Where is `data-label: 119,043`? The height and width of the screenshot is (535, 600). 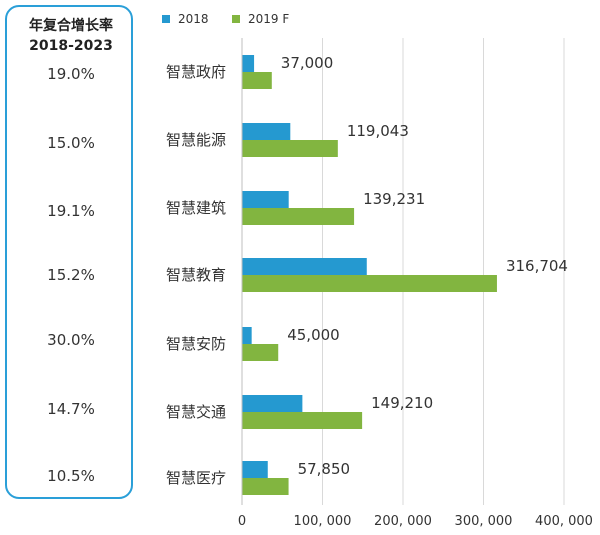 data-label: 119,043 is located at coordinates (378, 131).